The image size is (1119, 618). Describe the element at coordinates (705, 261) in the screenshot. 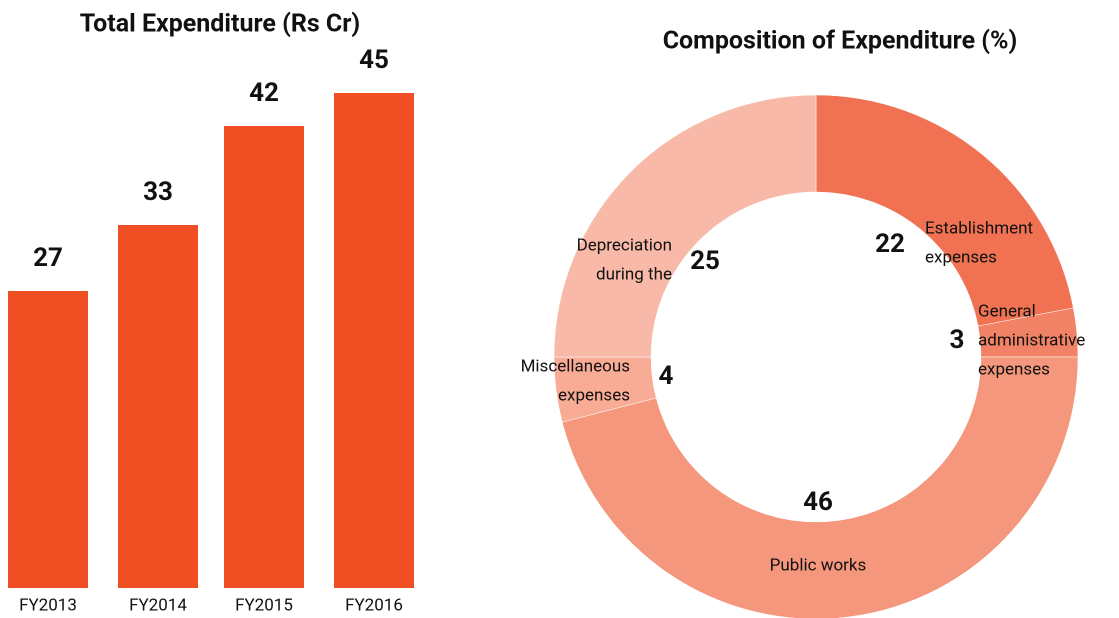

I see `value-label: 25` at that location.